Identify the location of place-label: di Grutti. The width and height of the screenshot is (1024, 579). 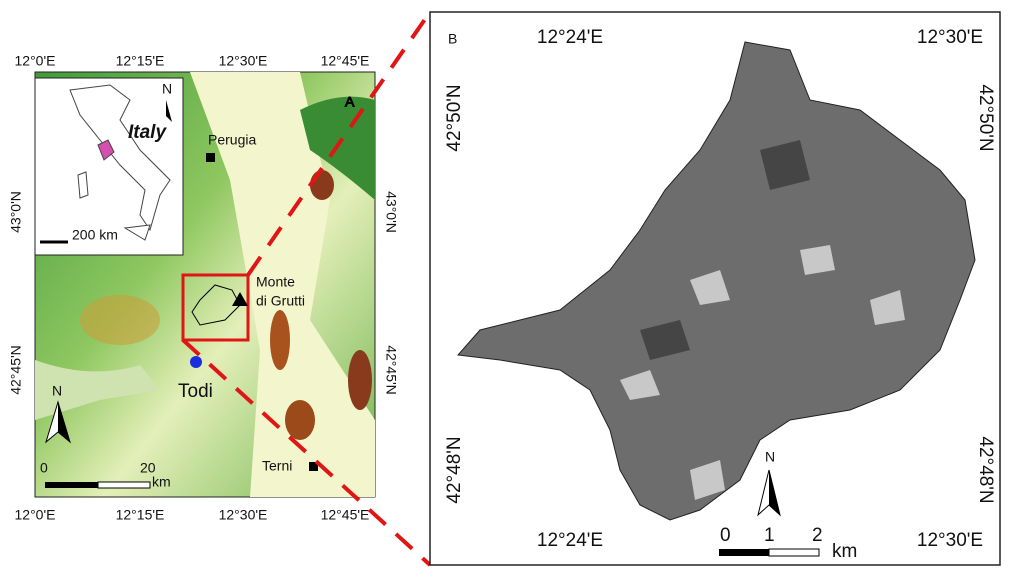
(280, 301).